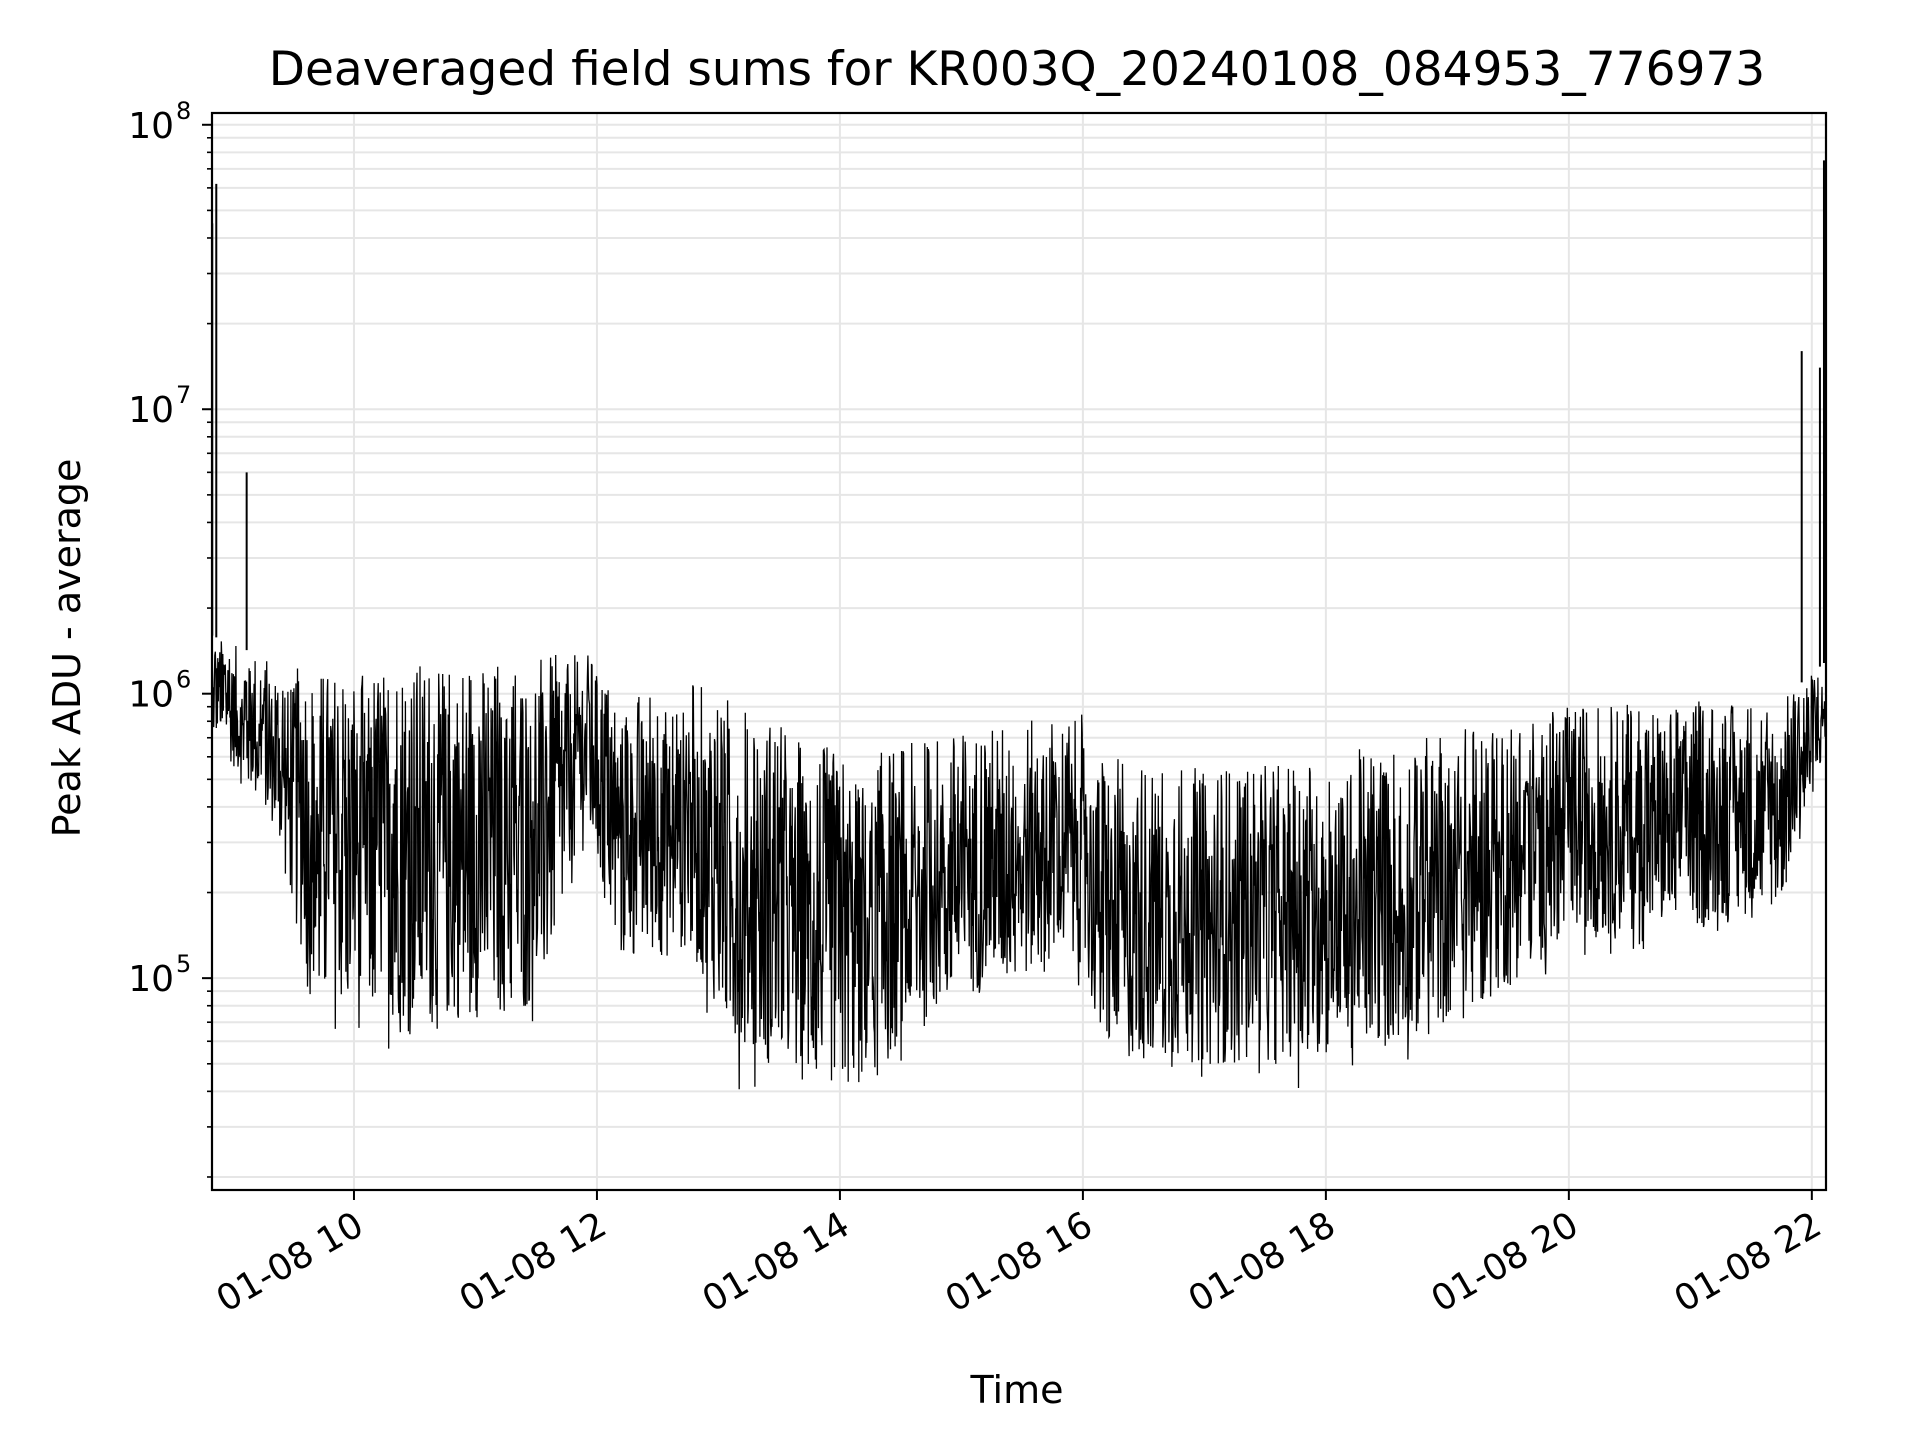  What do you see at coordinates (183, 964) in the screenshot?
I see `y-tick-exponent: 5` at bounding box center [183, 964].